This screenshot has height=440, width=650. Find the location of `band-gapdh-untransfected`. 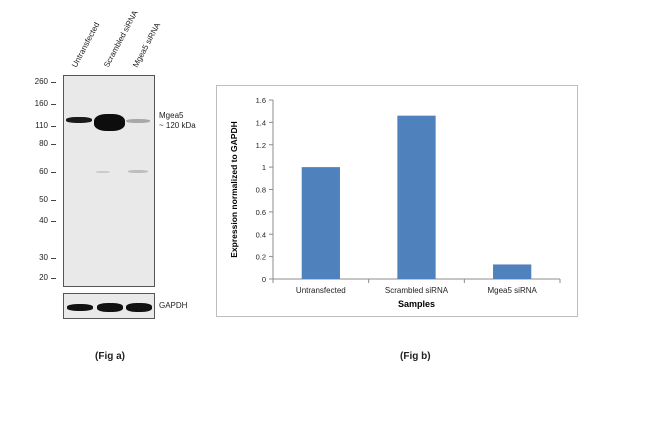

band-gapdh-untransfected is located at coordinates (80, 307).